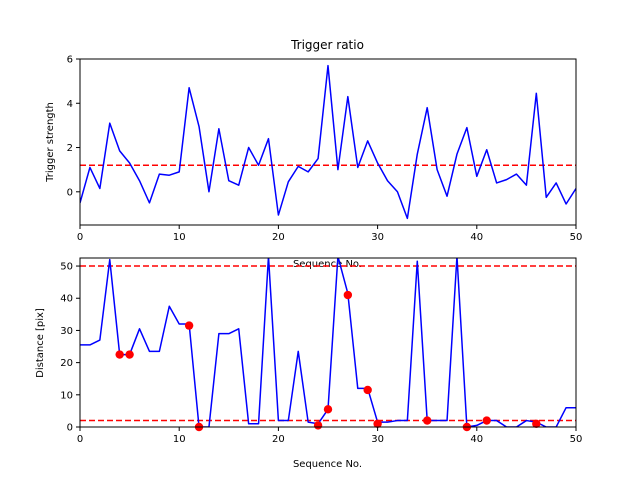 The image size is (640, 480). What do you see at coordinates (179, 237) in the screenshot?
I see `top-x-tick-label: 10` at bounding box center [179, 237].